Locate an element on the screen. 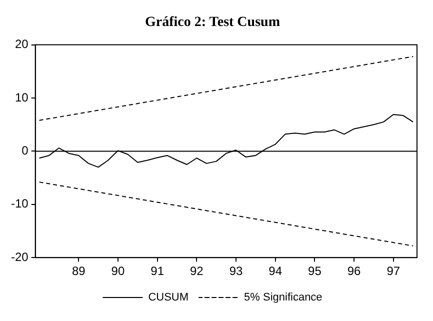  y-tick-label: -20 is located at coordinates (20, 257).